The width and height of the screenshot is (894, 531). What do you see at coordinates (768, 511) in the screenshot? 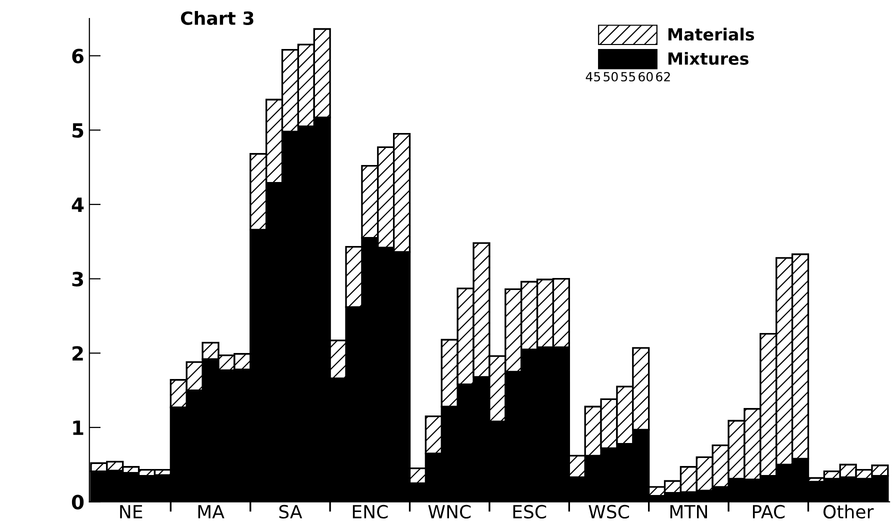
I see `x-tick-label: PAC` at bounding box center [768, 511].